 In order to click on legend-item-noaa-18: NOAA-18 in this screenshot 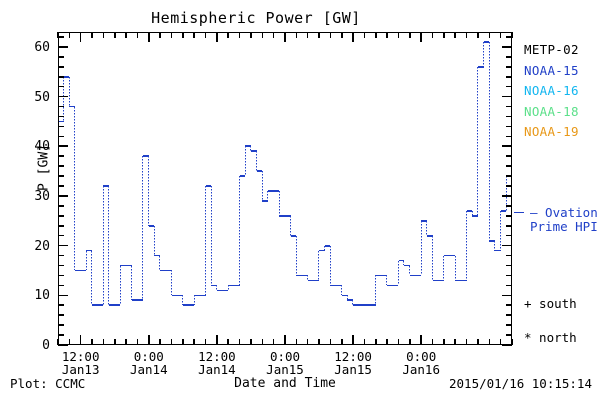, I will do `click(551, 111)`.